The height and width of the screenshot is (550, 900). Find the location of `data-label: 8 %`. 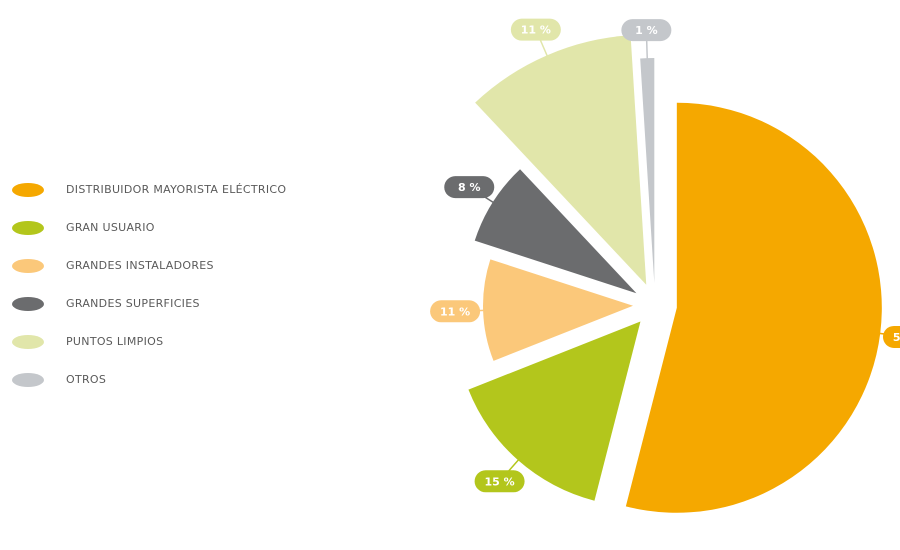

data-label: 8 % is located at coordinates (469, 187).